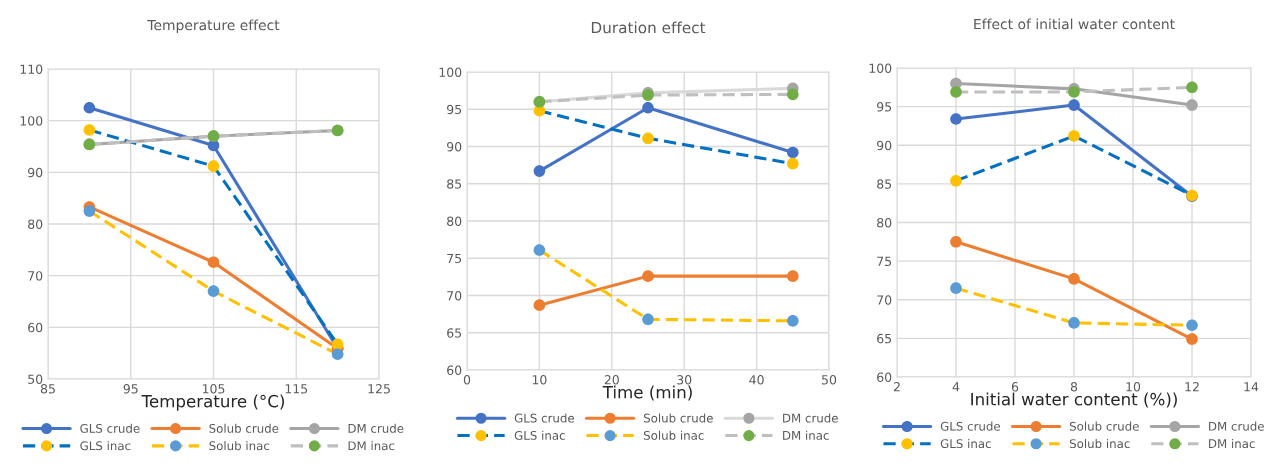 The image size is (1265, 470). I want to click on x-tick-label: 50, so click(829, 380).